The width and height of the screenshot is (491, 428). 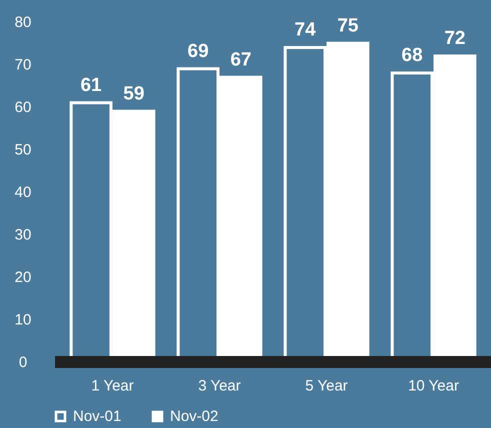 I want to click on data-label: 75, so click(x=348, y=25).